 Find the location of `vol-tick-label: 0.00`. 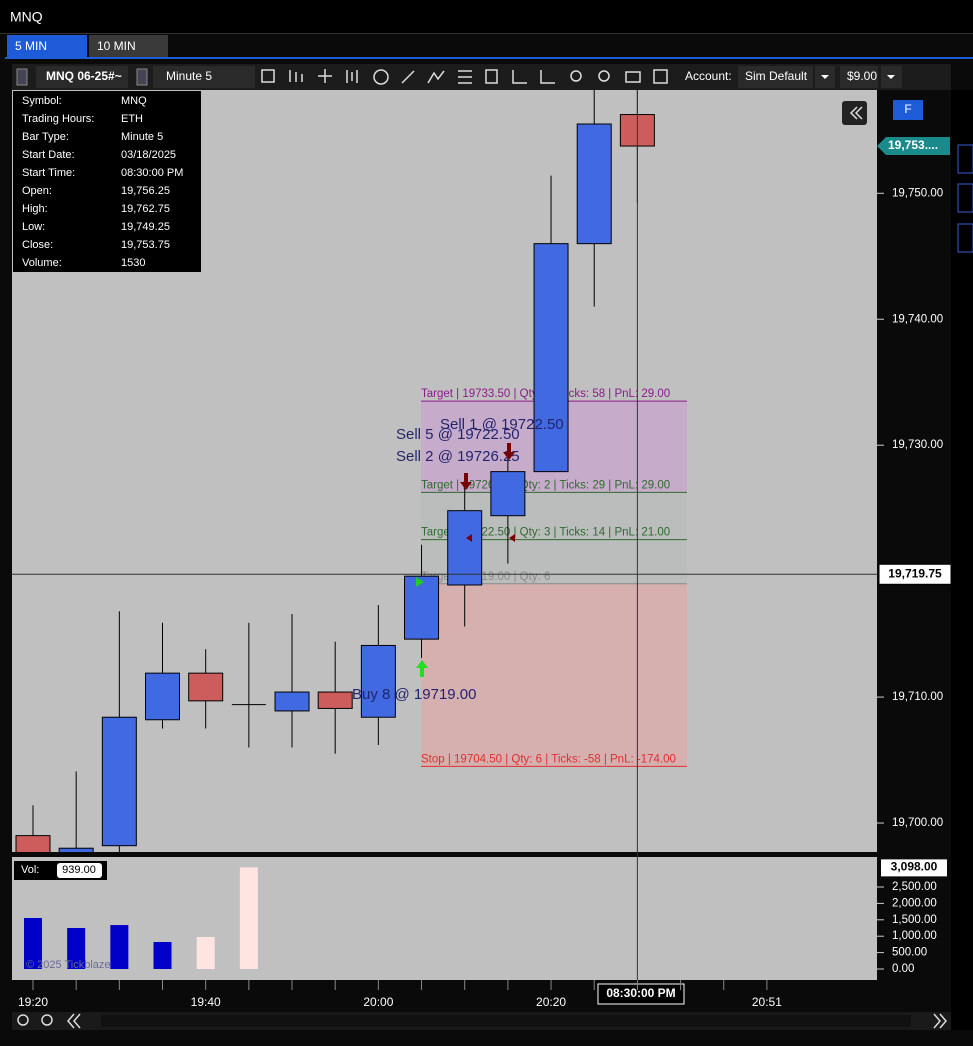

vol-tick-label: 0.00 is located at coordinates (903, 969).